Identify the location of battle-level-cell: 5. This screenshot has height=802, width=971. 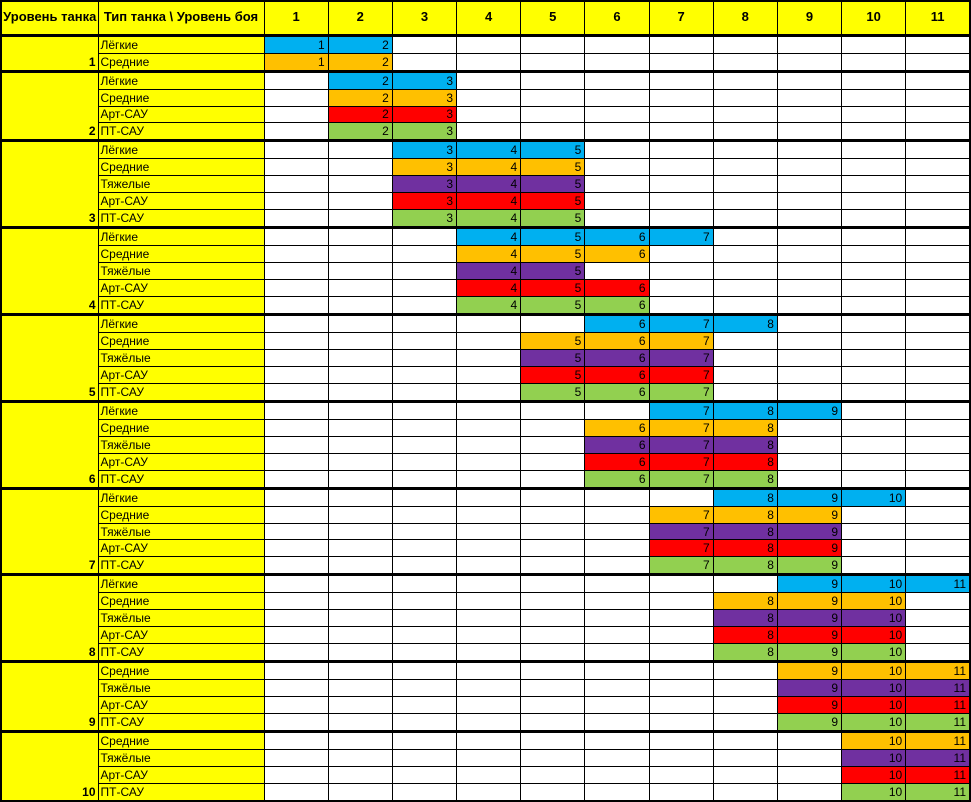
(553, 184).